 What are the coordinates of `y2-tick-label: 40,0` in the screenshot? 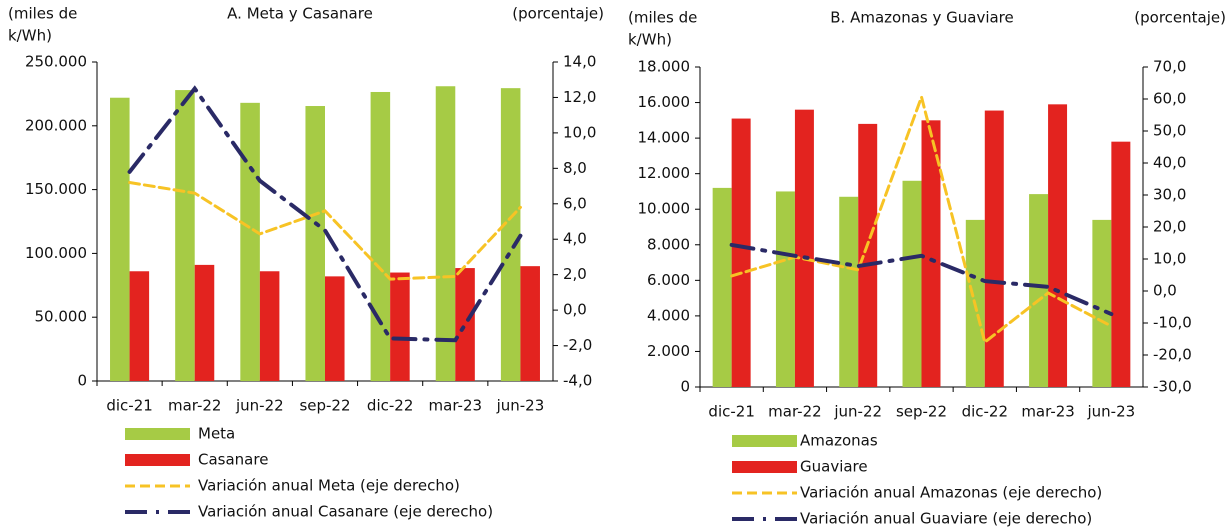 It's located at (1169, 163).